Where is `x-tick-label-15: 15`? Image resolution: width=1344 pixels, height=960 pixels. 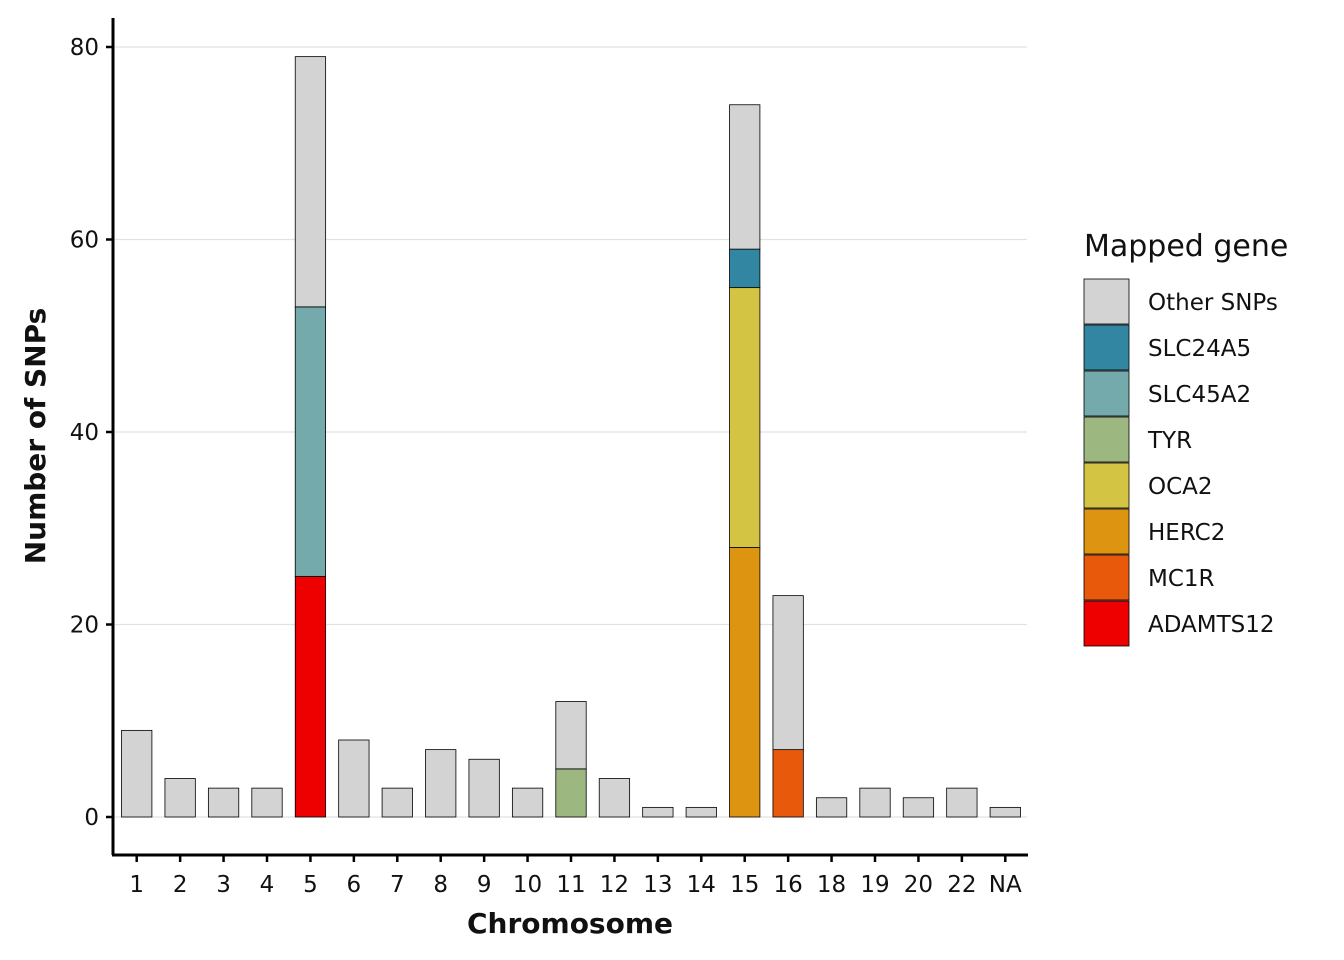
x-tick-label-15: 15 is located at coordinates (744, 885).